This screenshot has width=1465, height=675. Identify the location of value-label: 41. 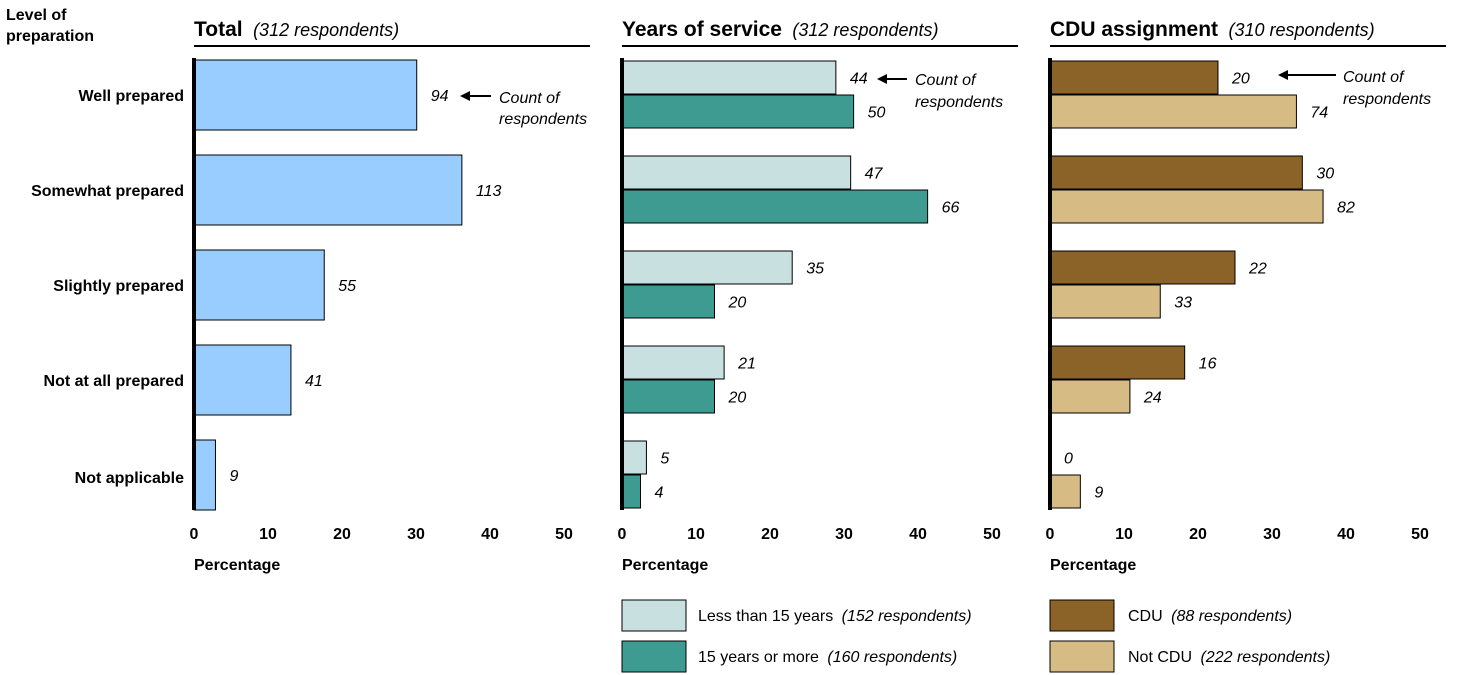
(314, 381).